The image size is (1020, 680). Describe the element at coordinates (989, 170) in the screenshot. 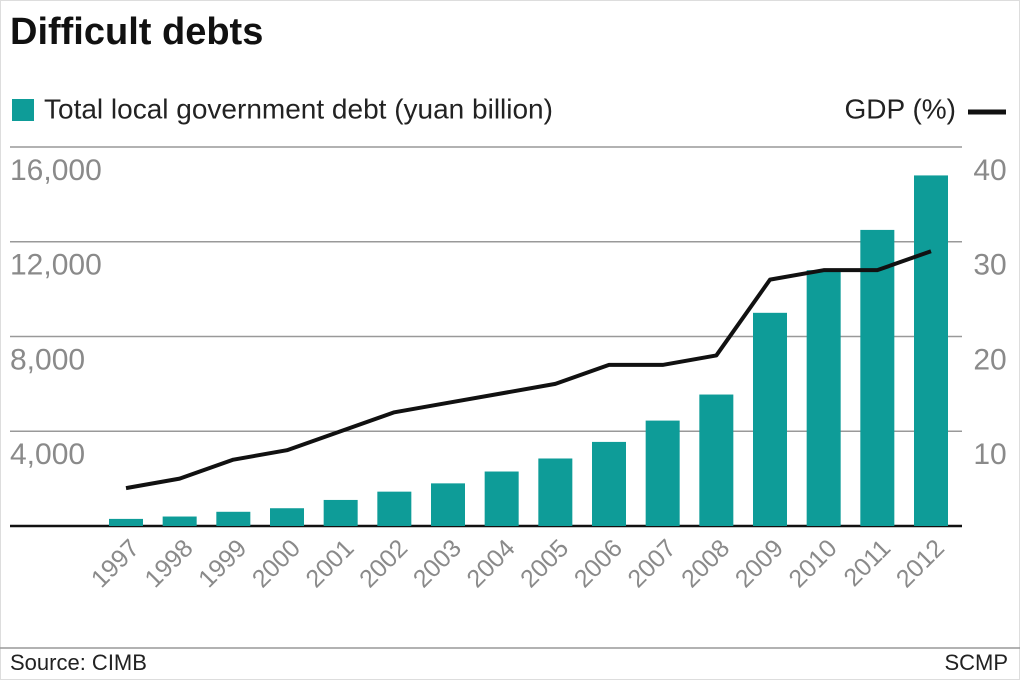

I see `y2-tick-label: 40` at that location.